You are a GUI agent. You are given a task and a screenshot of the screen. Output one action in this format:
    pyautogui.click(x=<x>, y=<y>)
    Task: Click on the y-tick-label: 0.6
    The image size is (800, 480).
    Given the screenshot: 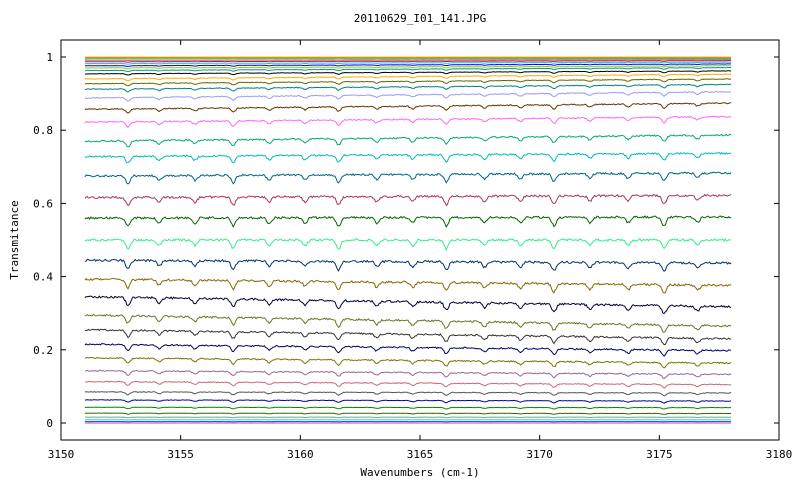 What is the action you would take?
    pyautogui.click(x=43, y=203)
    